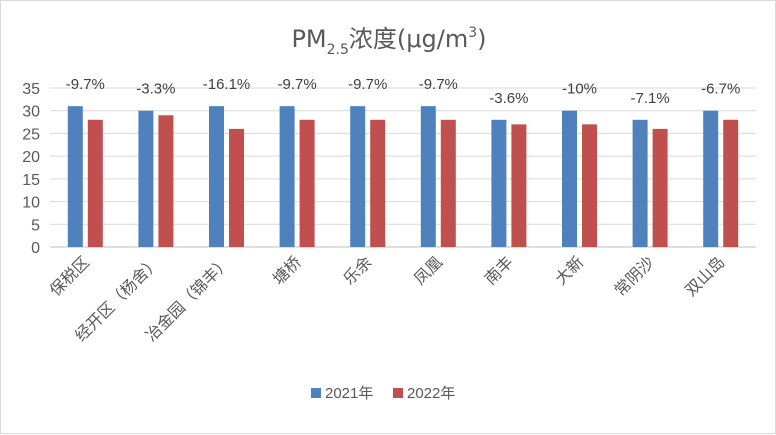 This screenshot has height=435, width=776. I want to click on category-label: 大新, so click(569, 270).